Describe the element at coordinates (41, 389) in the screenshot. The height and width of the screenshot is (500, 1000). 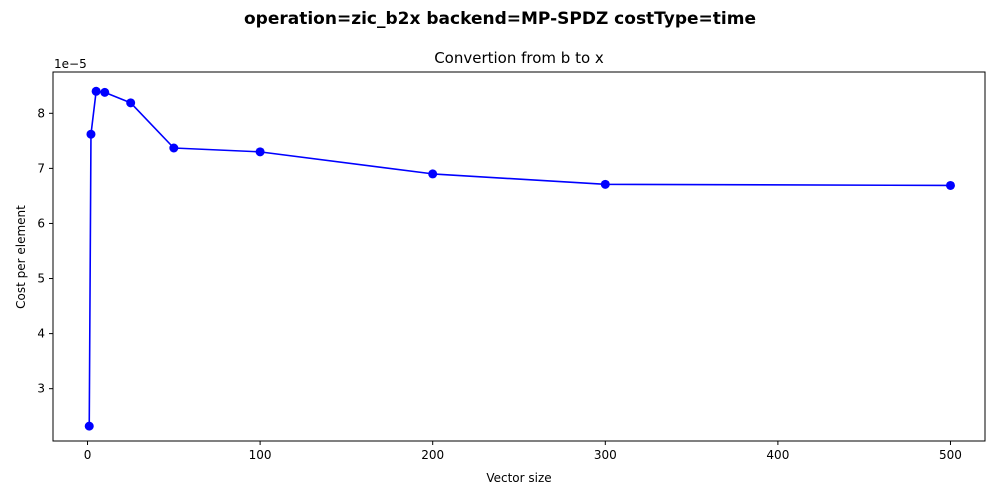
I see `y-tick-label: 3` at that location.